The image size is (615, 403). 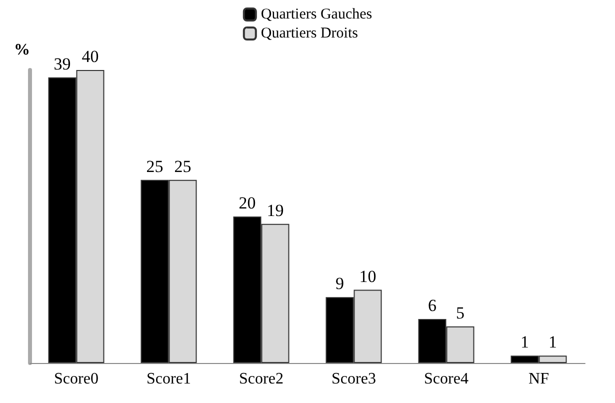 What do you see at coordinates (539, 379) in the screenshot?
I see `x-tick-label: NF` at bounding box center [539, 379].